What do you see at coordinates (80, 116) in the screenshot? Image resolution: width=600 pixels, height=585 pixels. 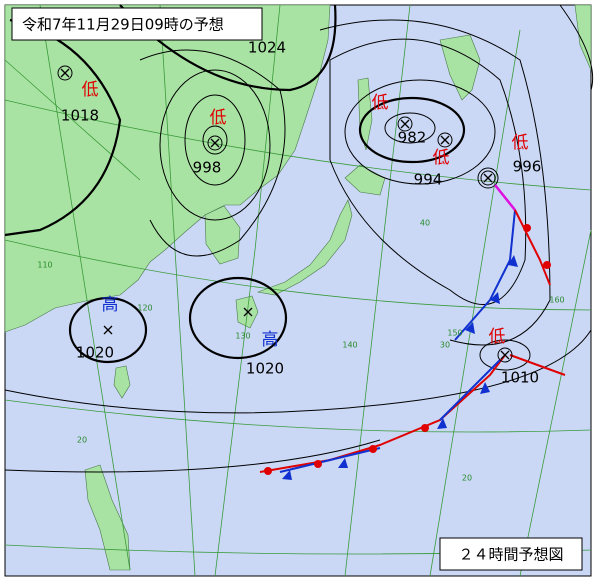 I see `pressure-label: 1018` at bounding box center [80, 116].